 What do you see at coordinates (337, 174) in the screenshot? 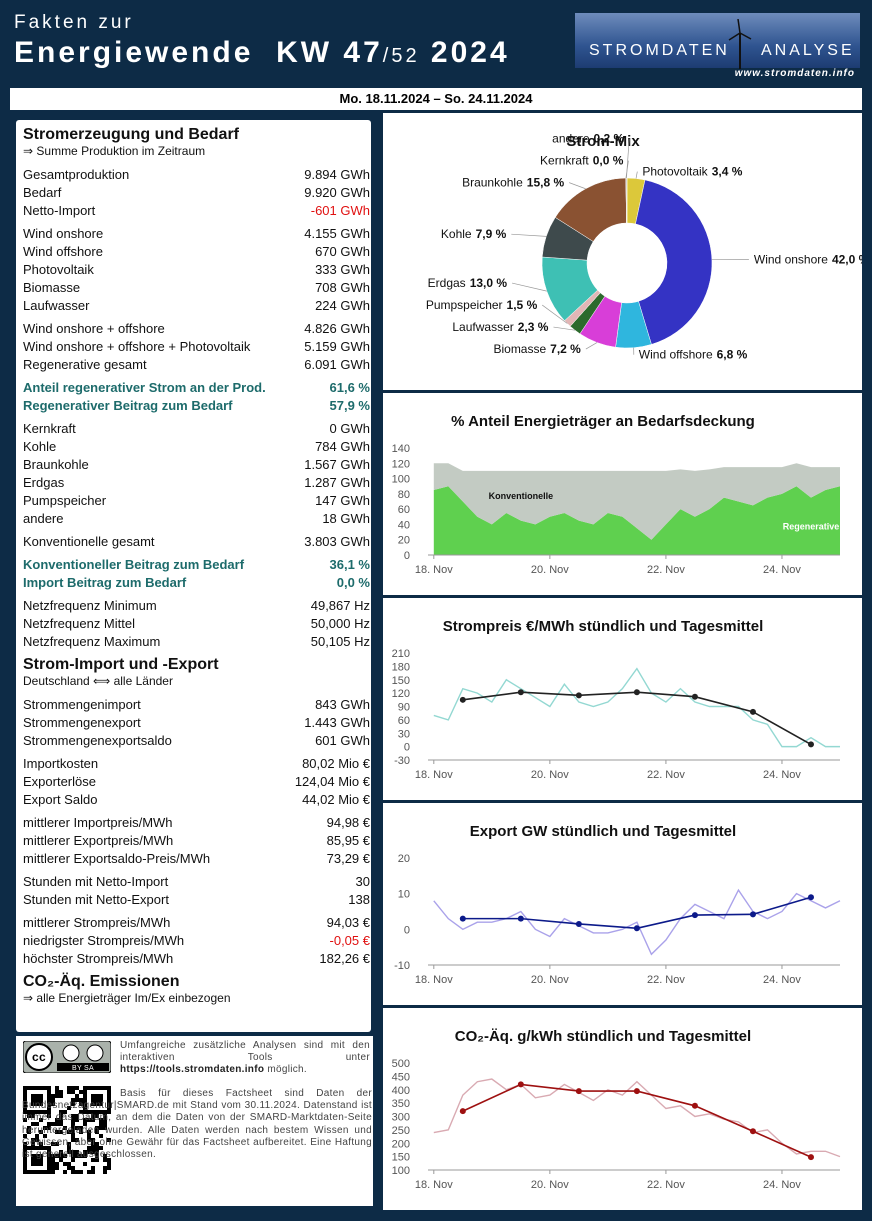
I see `stat-value: 9.894 GWh` at bounding box center [337, 174].